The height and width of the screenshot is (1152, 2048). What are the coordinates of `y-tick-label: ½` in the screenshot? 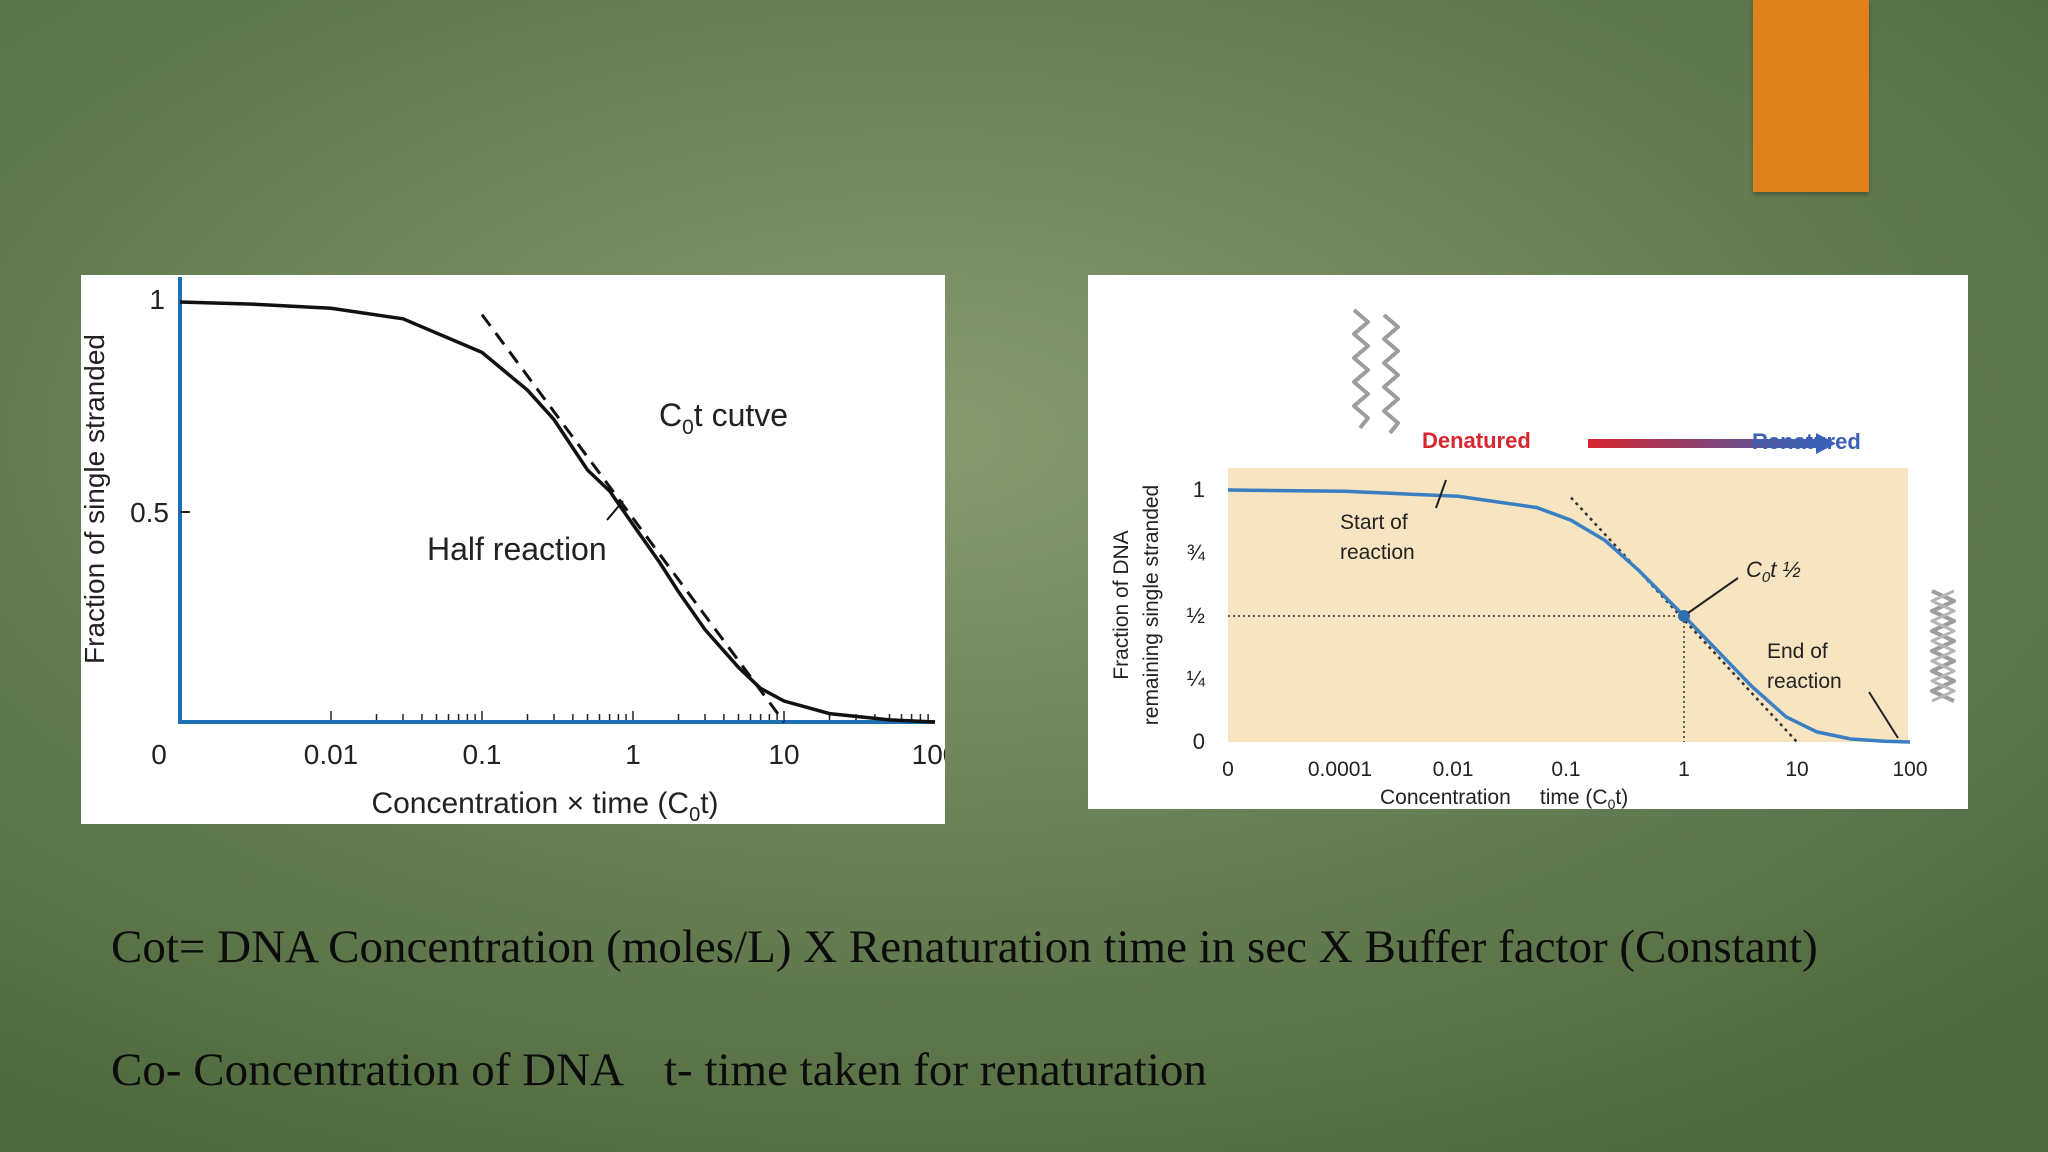 It's located at (1196, 615).